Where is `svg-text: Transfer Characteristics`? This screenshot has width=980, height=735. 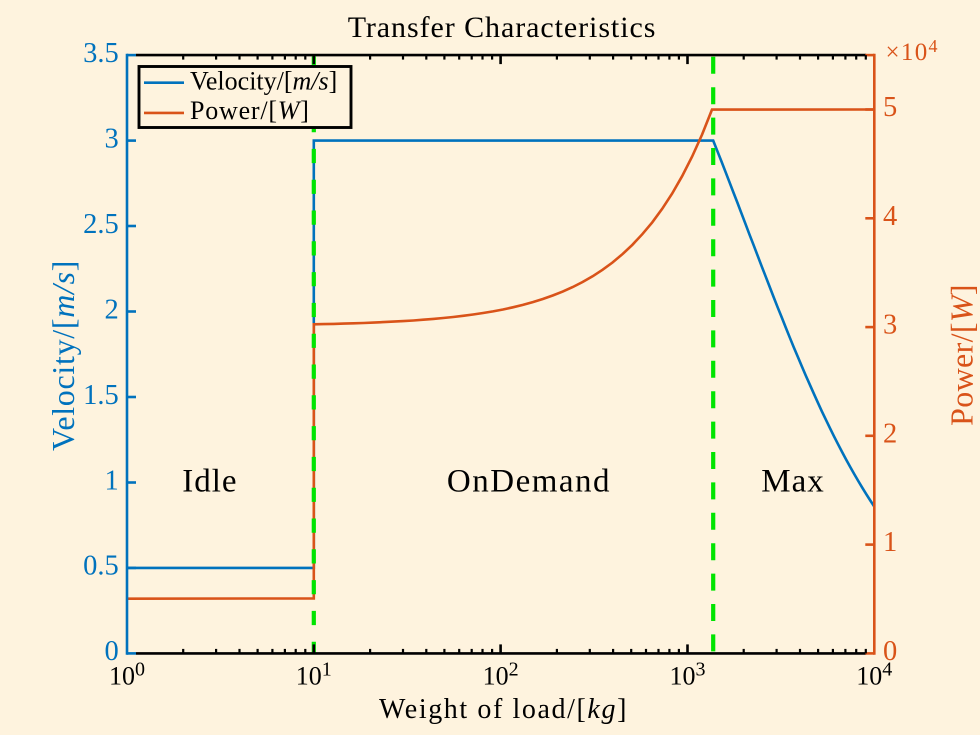
svg-text: Transfer Characteristics is located at coordinates (502, 27).